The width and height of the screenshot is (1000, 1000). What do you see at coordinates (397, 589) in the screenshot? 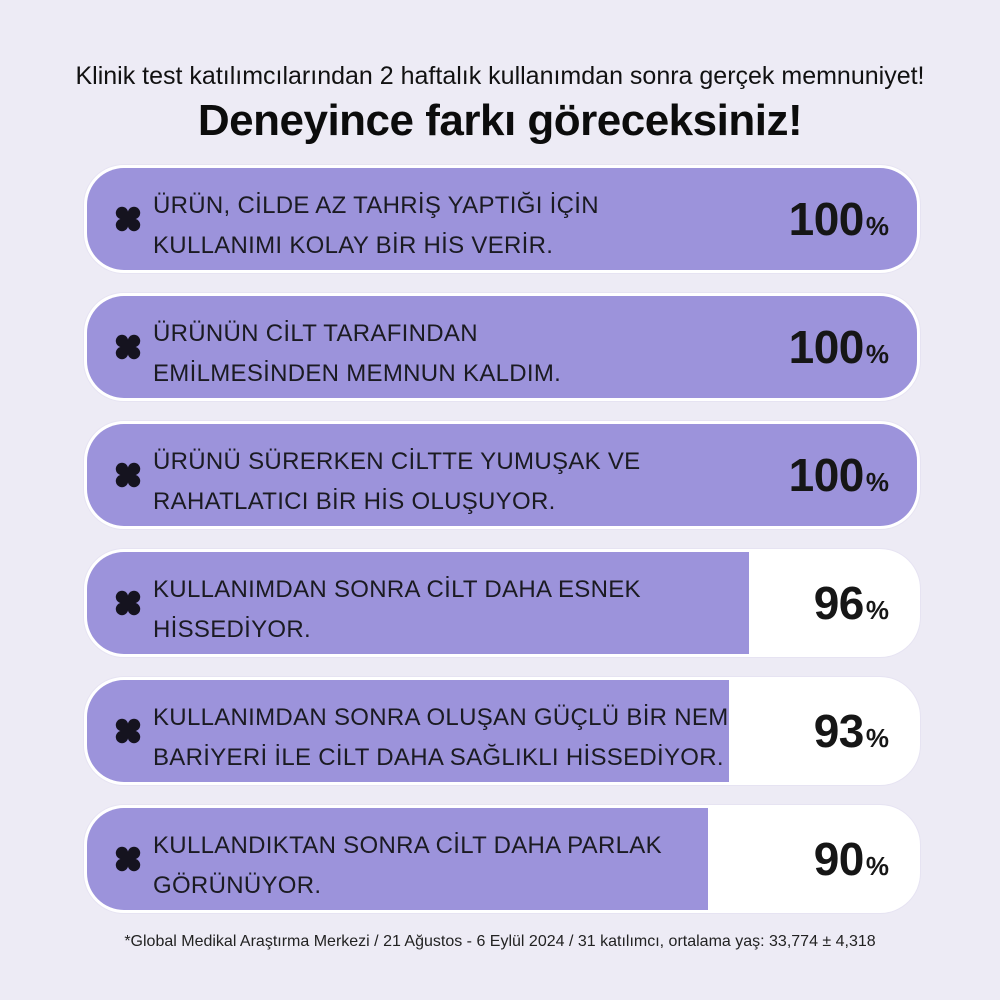
I see `bar-label-line: KULLANIMDAN SONRA CİLT DAHA ESNEK` at bounding box center [397, 589].